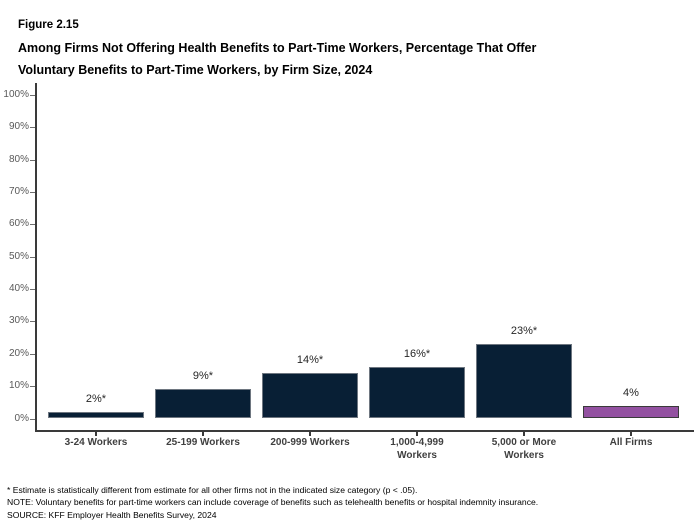  I want to click on y-axis-tick-label: 50%, so click(18, 256).